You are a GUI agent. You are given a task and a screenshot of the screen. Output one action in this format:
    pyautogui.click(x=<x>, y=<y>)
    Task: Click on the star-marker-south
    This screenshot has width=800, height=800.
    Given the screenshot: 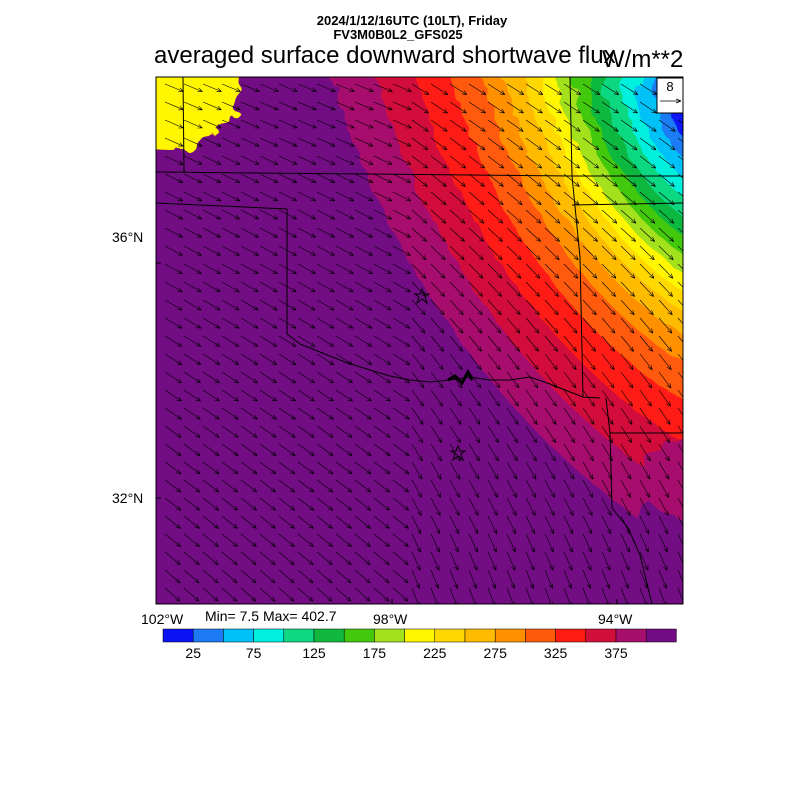 What is the action you would take?
    pyautogui.click(x=458, y=453)
    